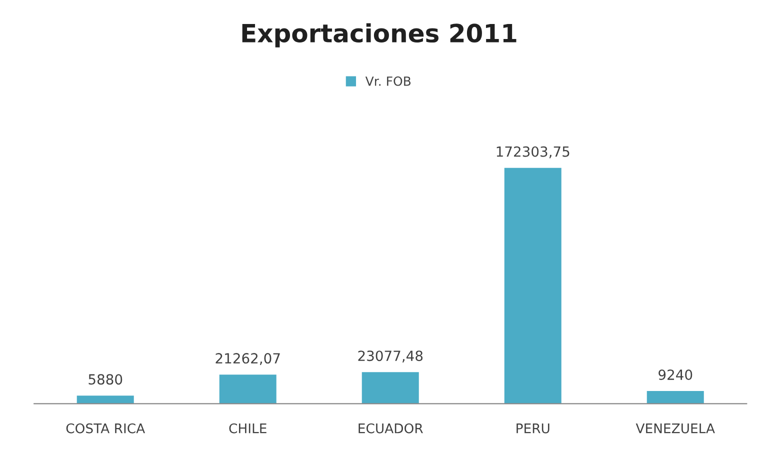 The image size is (758, 464). I want to click on x-tick-label: CHILE, so click(247, 428).